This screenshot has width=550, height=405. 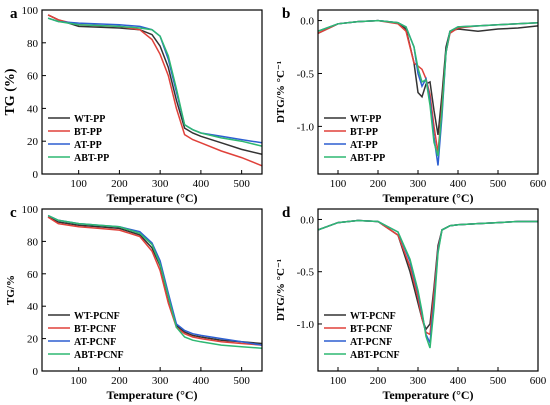 What do you see at coordinates (13, 213) in the screenshot?
I see `panel-label: c` at bounding box center [13, 213].